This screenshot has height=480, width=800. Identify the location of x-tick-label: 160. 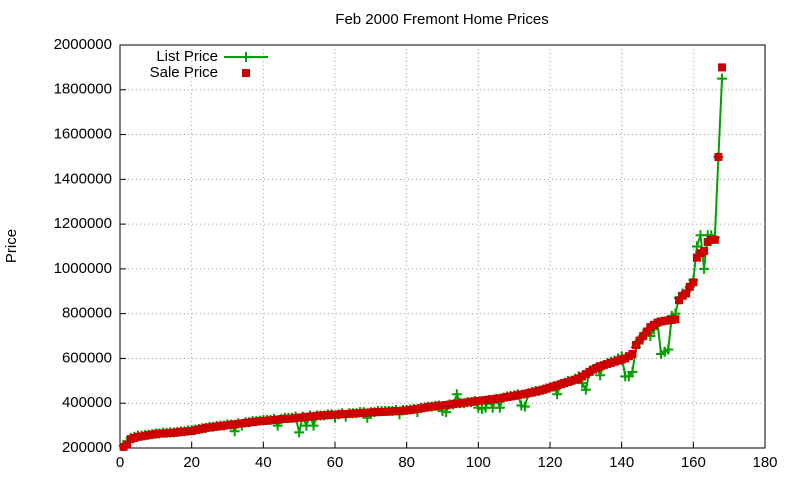
(693, 462).